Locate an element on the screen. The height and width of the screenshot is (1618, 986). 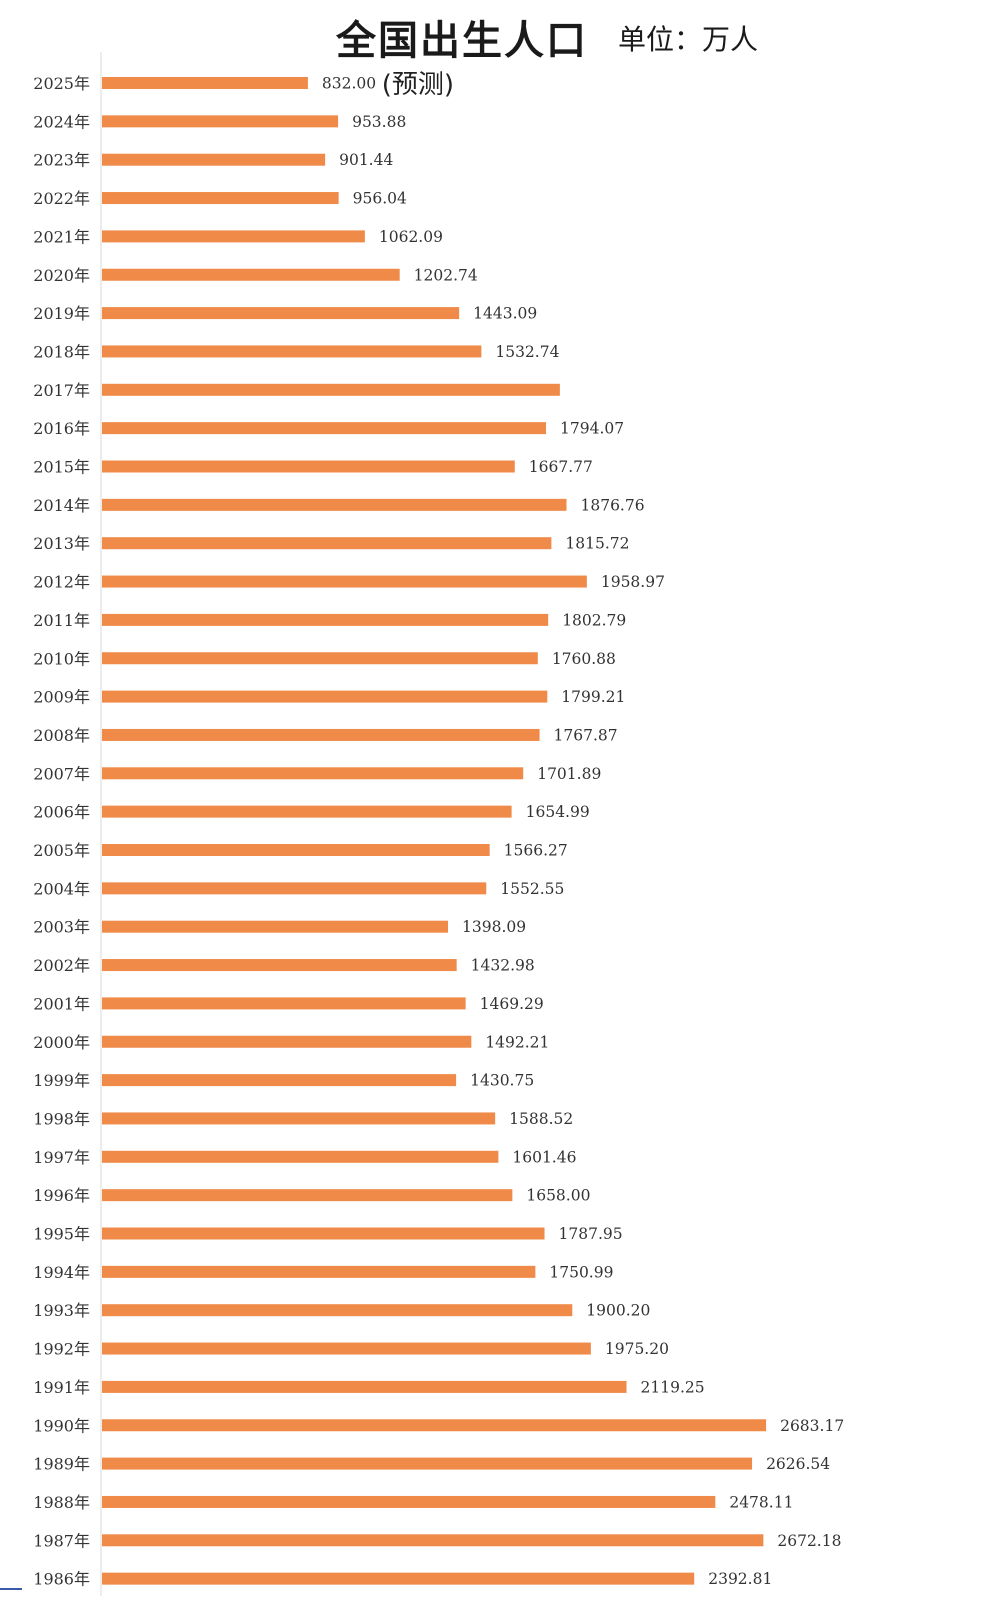
chart-header: 全国出生人口 单位：万人 is located at coordinates (493, 36).